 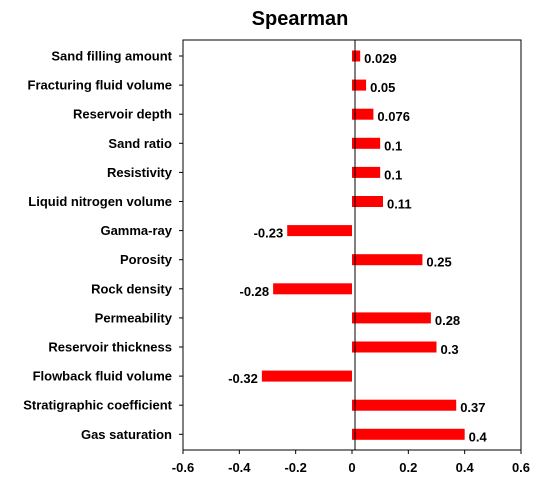 I want to click on category-label-reservoir-depth: Reservoir depth, so click(x=122, y=114).